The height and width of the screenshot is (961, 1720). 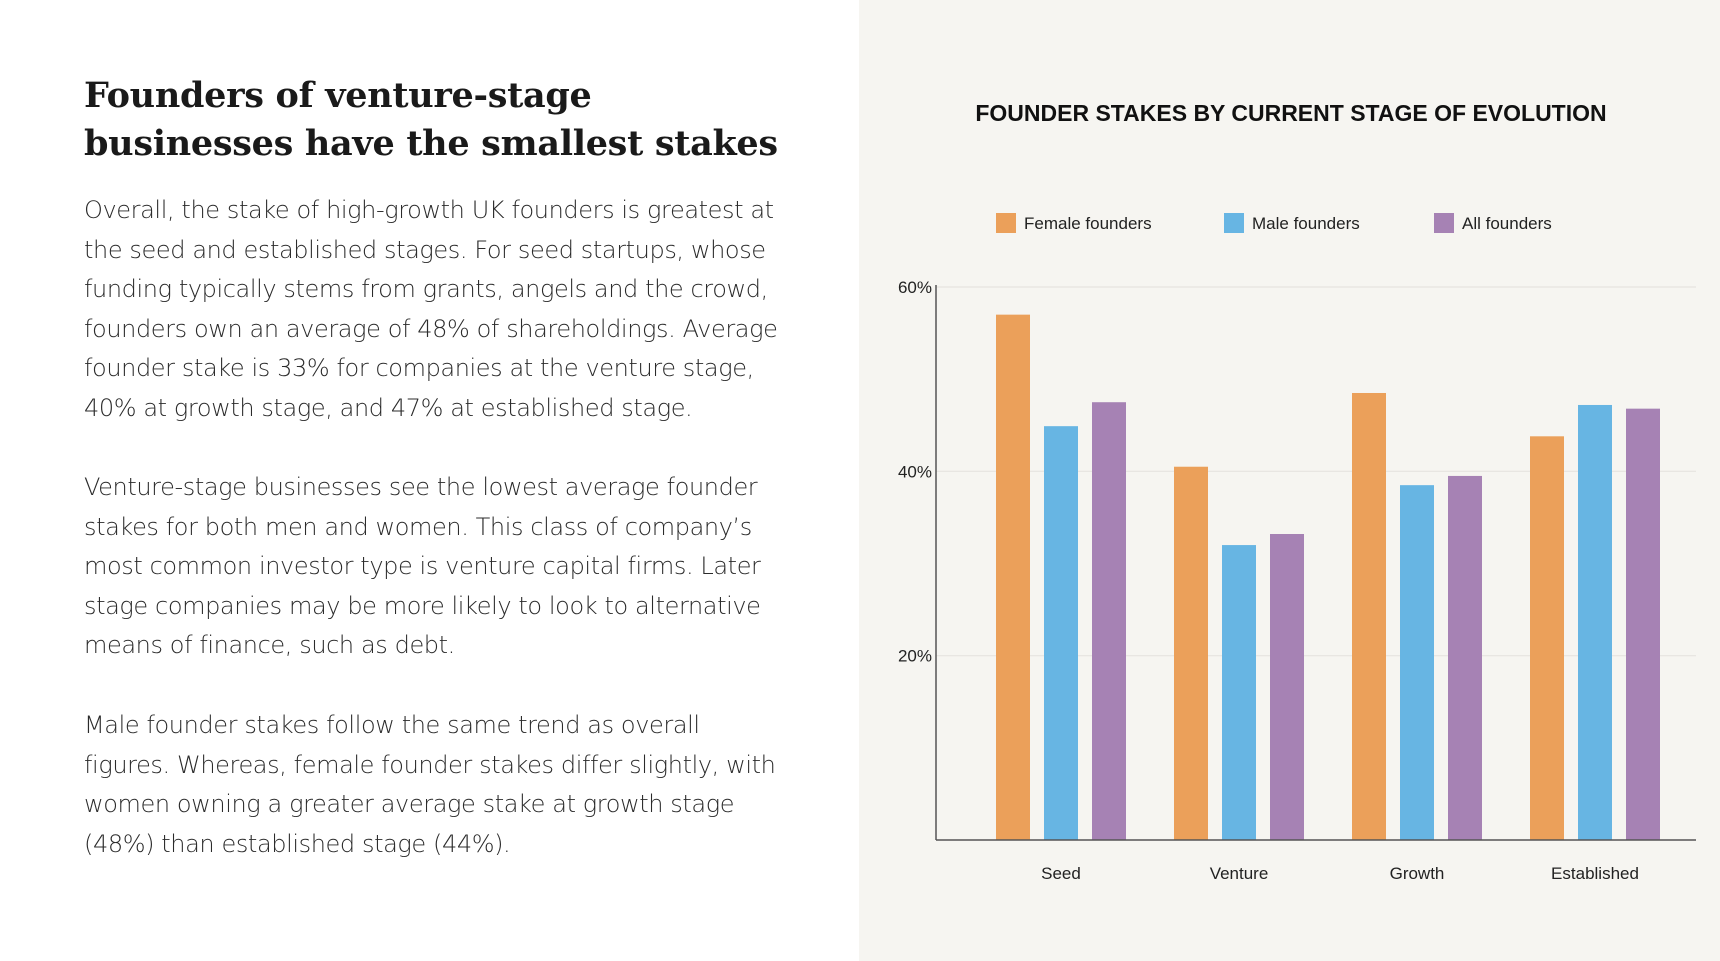 What do you see at coordinates (1369, 616) in the screenshot?
I see `bar-female-growth` at bounding box center [1369, 616].